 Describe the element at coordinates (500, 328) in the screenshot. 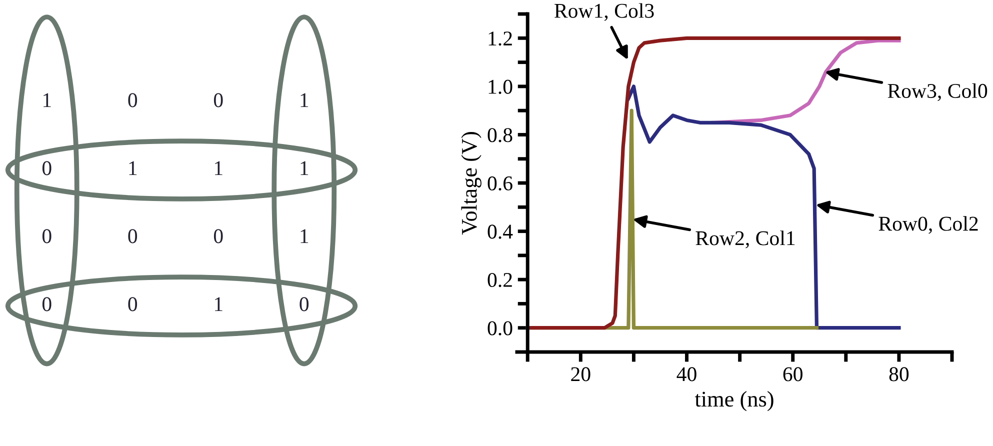

I see `y-tick-label: 0.0` at that location.